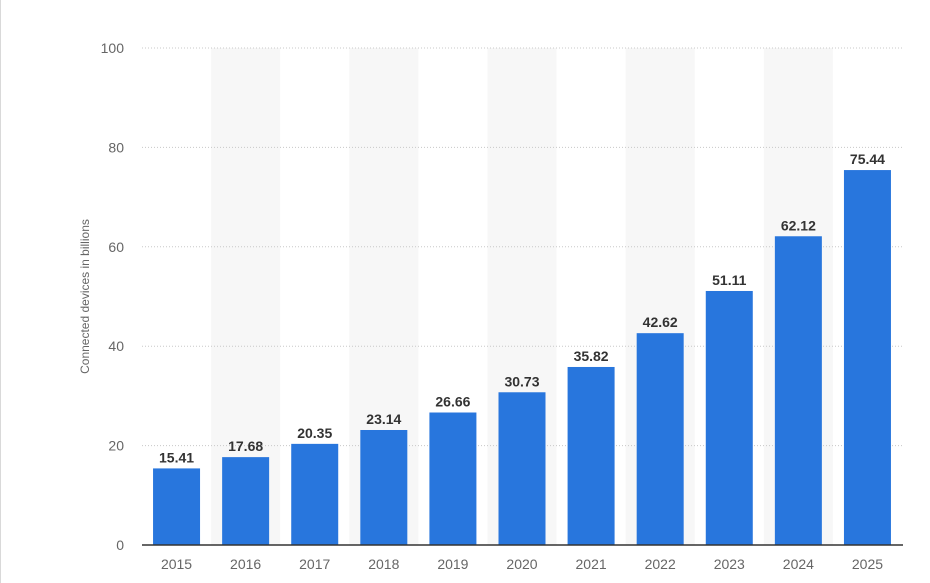 The height and width of the screenshot is (583, 930). I want to click on x-tick-label: 2020, so click(521, 564).